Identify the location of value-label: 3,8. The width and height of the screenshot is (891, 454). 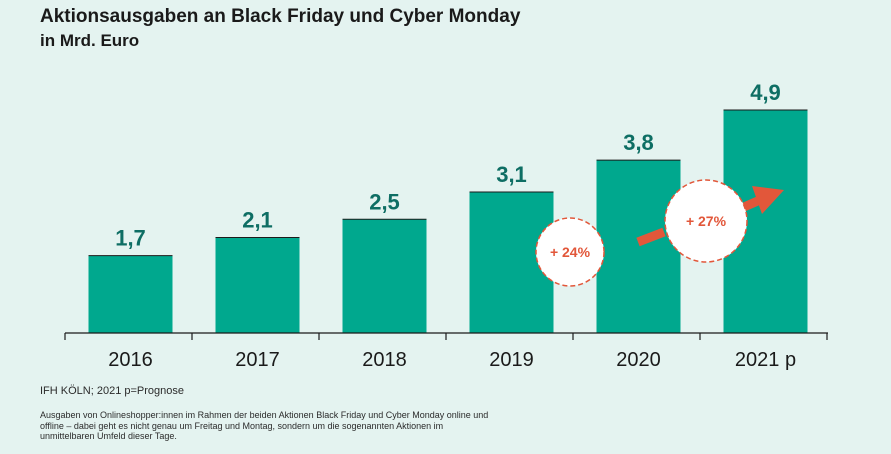
(638, 142).